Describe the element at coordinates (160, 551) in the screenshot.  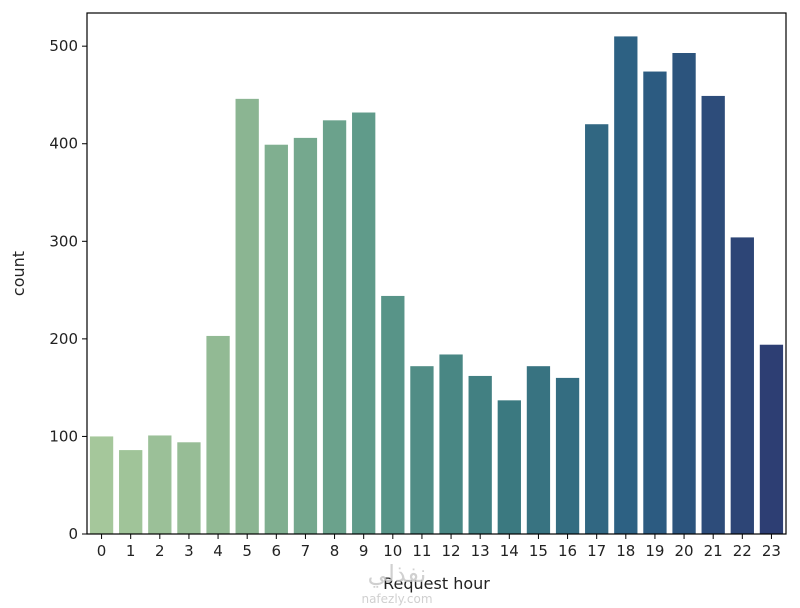
I see `x-tick-label: 2` at that location.